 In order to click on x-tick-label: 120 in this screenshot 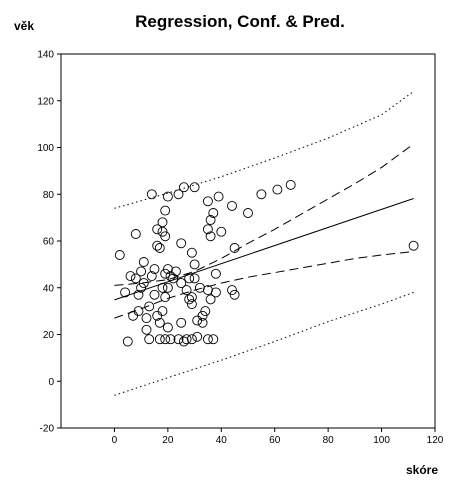, I will do `click(435, 440)`.